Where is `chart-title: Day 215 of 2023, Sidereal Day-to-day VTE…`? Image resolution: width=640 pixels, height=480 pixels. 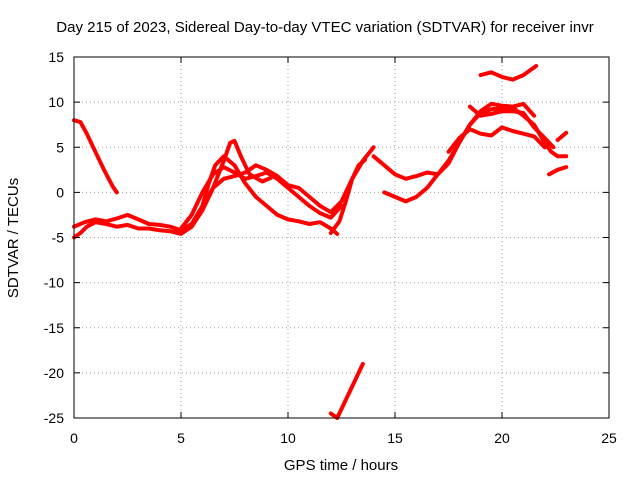 chart-title: Day 215 of 2023, Sidereal Day-to-day VTE… is located at coordinates (324, 27).